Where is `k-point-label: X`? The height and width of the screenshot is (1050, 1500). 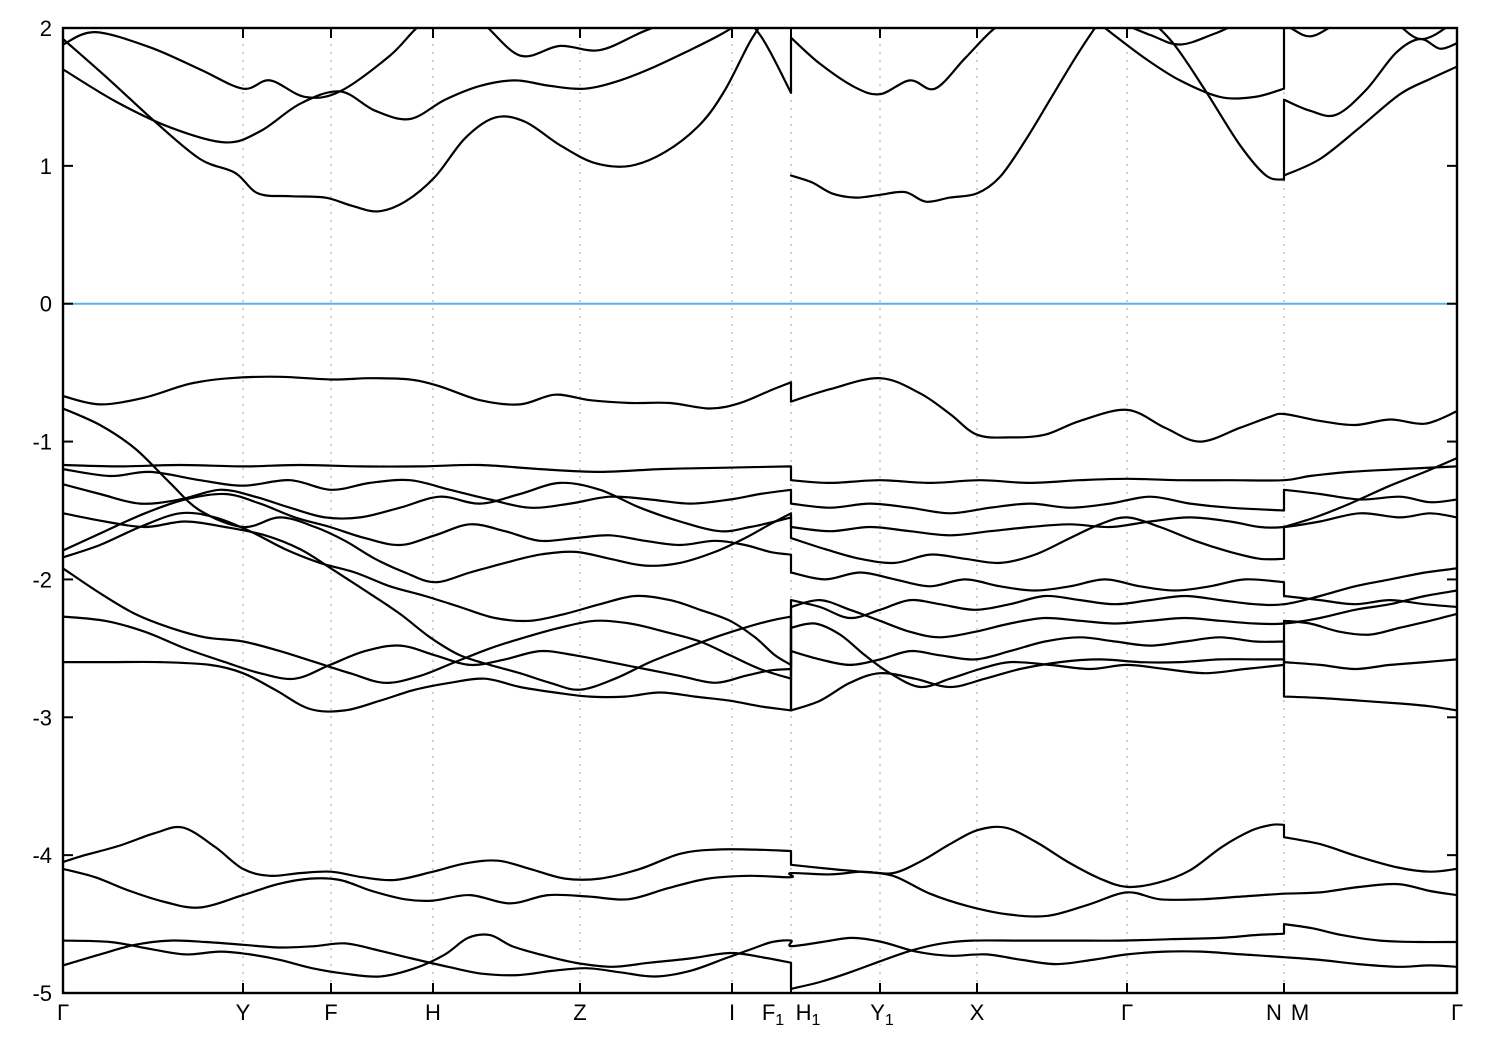 k-point-label: X is located at coordinates (977, 1012).